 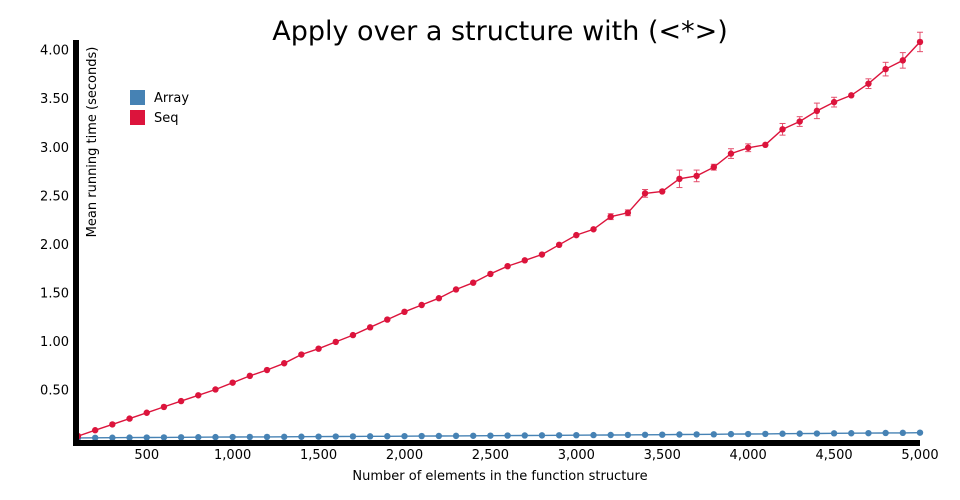 What do you see at coordinates (232, 455) in the screenshot?
I see `x-tick-label: 1,000` at bounding box center [232, 455].